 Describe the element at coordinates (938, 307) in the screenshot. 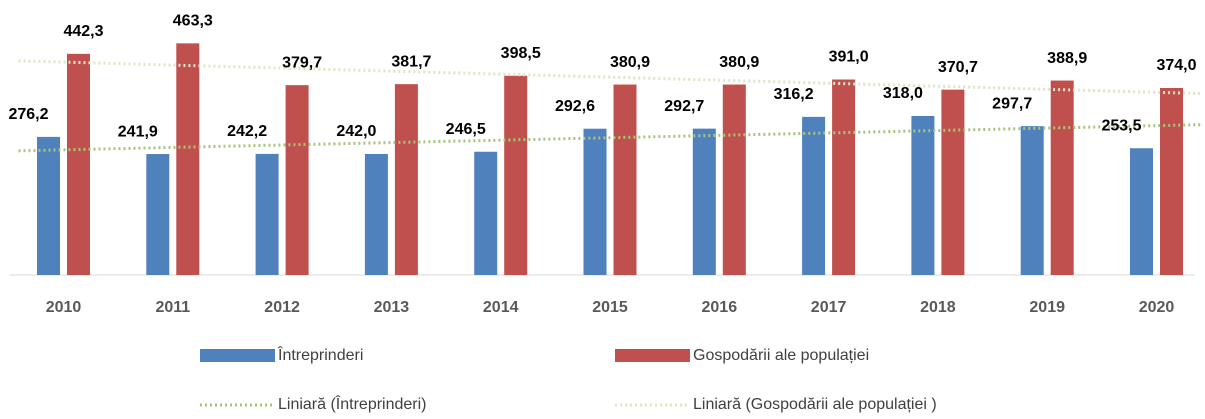

I see `x-tick-label: 2018` at that location.